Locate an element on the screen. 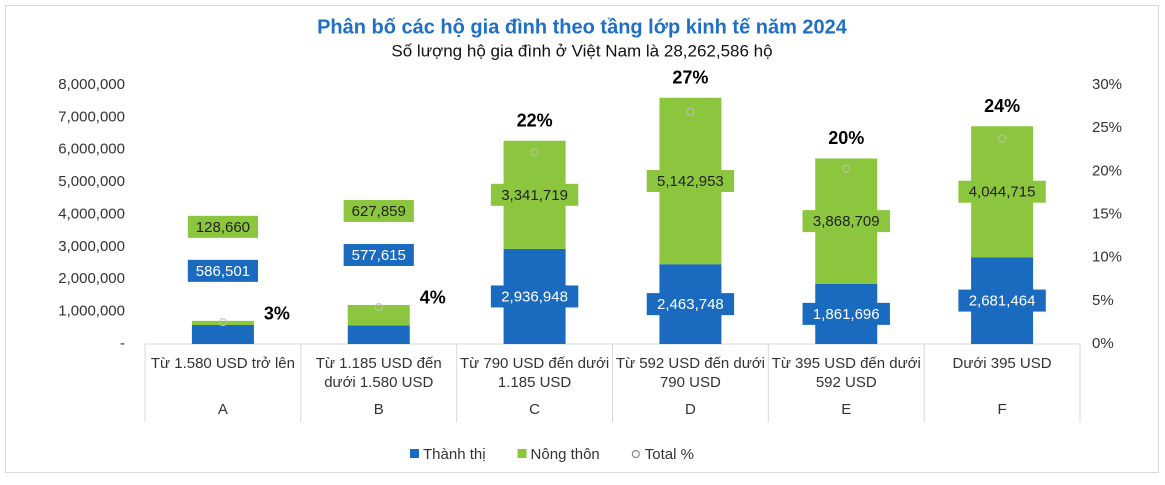 The width and height of the screenshot is (1165, 485). total-label: 20% is located at coordinates (846, 138).